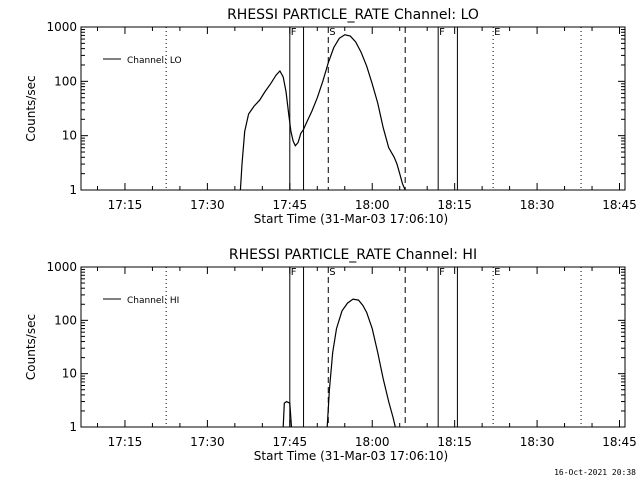 The width and height of the screenshot is (640, 480). I want to click on footer-date: 16-Oct-2021 20:38, so click(595, 472).